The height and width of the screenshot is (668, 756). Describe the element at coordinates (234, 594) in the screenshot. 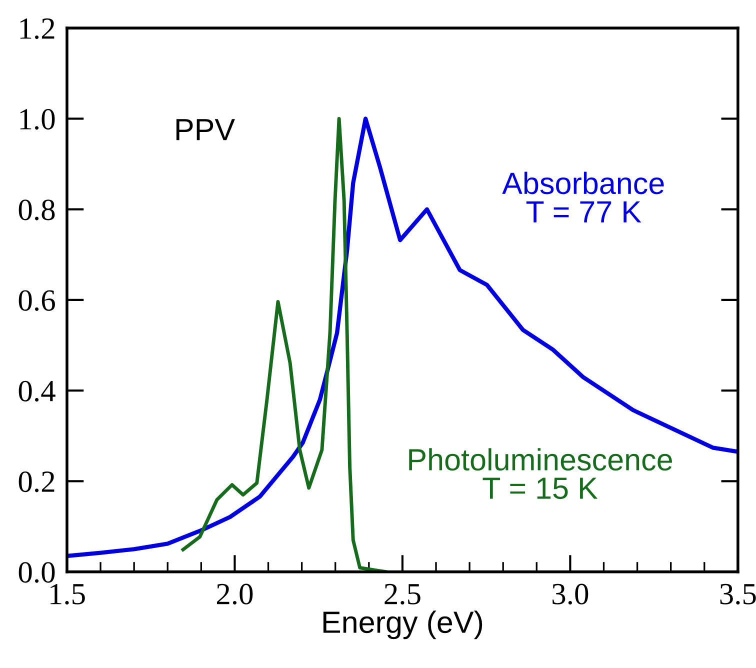

I see `x-tick-label: 2.0` at that location.